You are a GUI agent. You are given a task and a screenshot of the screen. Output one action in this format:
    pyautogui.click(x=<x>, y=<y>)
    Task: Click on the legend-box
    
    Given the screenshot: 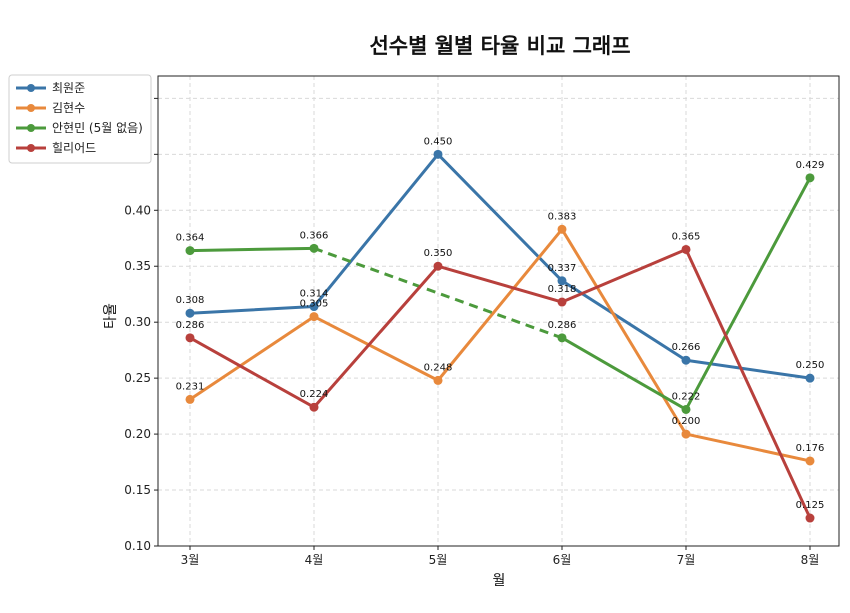 What is the action you would take?
    pyautogui.click(x=80, y=119)
    